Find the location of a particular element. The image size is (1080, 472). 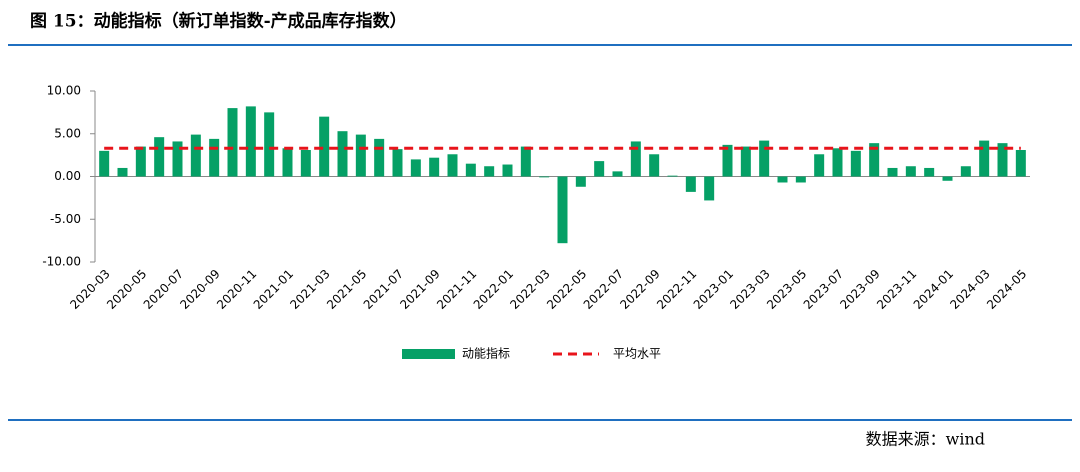

y-tick-label: 5.00 is located at coordinates (67, 133).